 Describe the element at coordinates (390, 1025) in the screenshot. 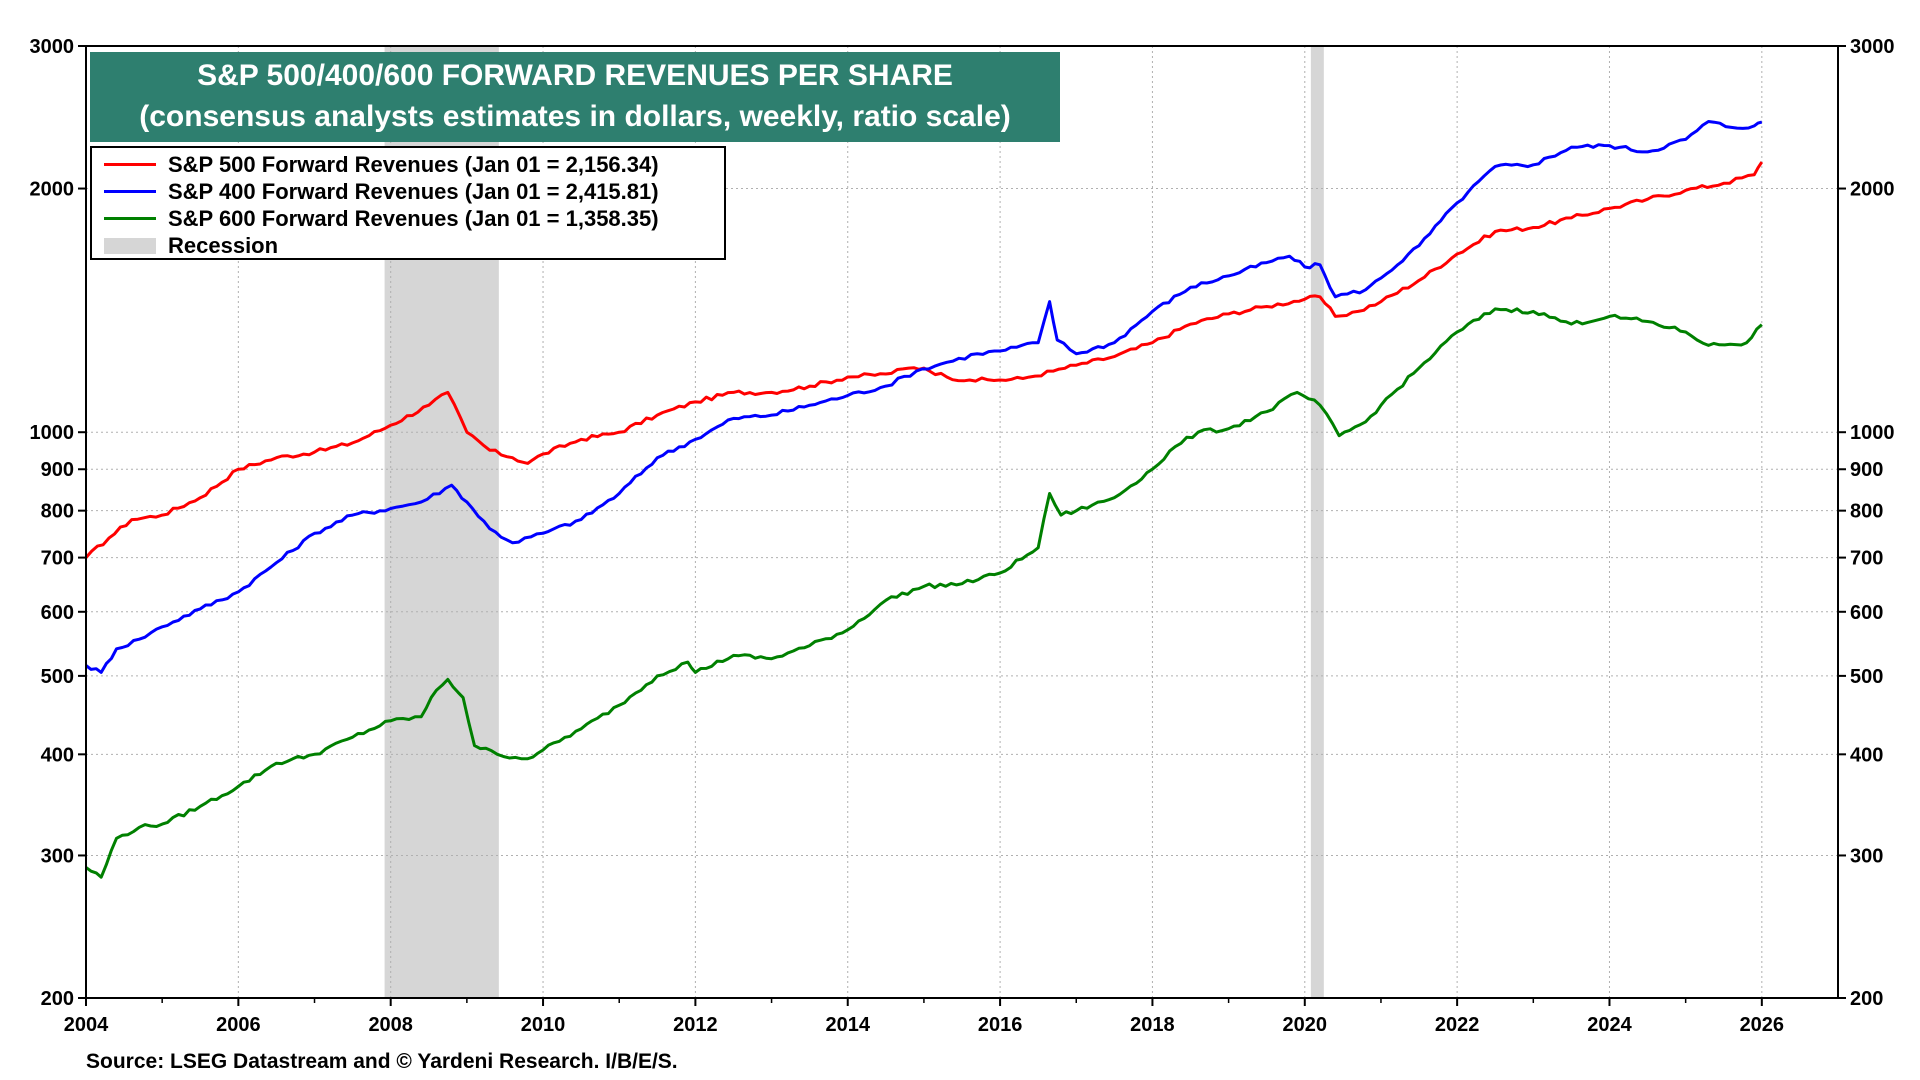

I see `x-tick-label: 2008` at that location.